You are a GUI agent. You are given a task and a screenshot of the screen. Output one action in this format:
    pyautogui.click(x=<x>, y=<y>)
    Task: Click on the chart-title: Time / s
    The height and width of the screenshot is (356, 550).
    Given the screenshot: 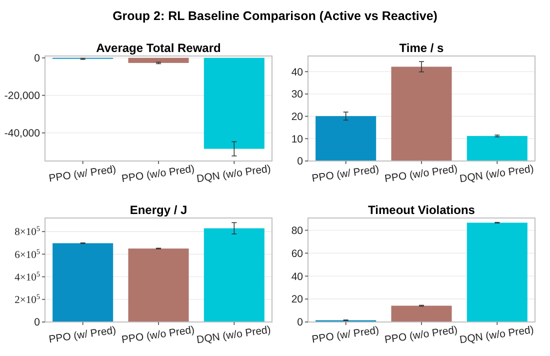 What is the action you would take?
    pyautogui.click(x=421, y=48)
    